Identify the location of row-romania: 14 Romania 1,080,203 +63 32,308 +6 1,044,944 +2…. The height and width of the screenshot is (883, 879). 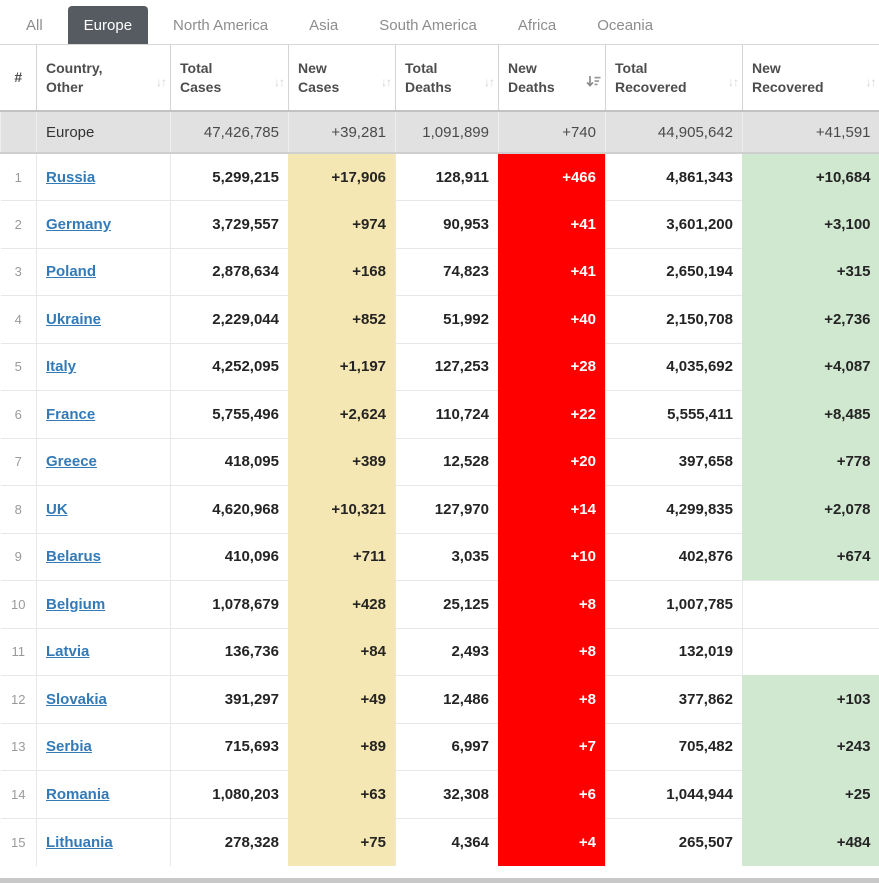
(439, 794).